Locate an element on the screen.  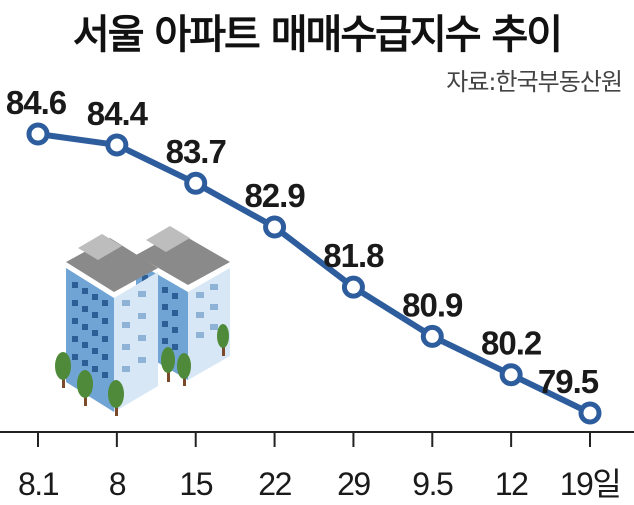
data-label: 81.8 is located at coordinates (353, 255).